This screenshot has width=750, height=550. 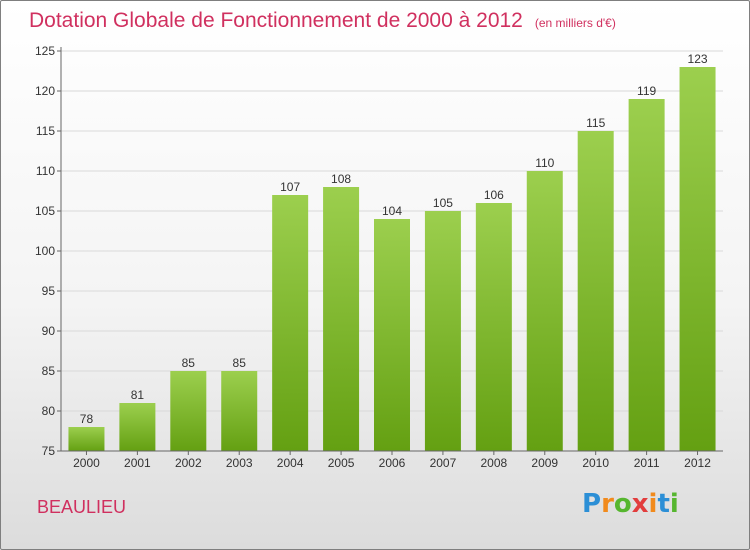 What do you see at coordinates (49, 451) in the screenshot?
I see `y-tick-label: 75` at bounding box center [49, 451].